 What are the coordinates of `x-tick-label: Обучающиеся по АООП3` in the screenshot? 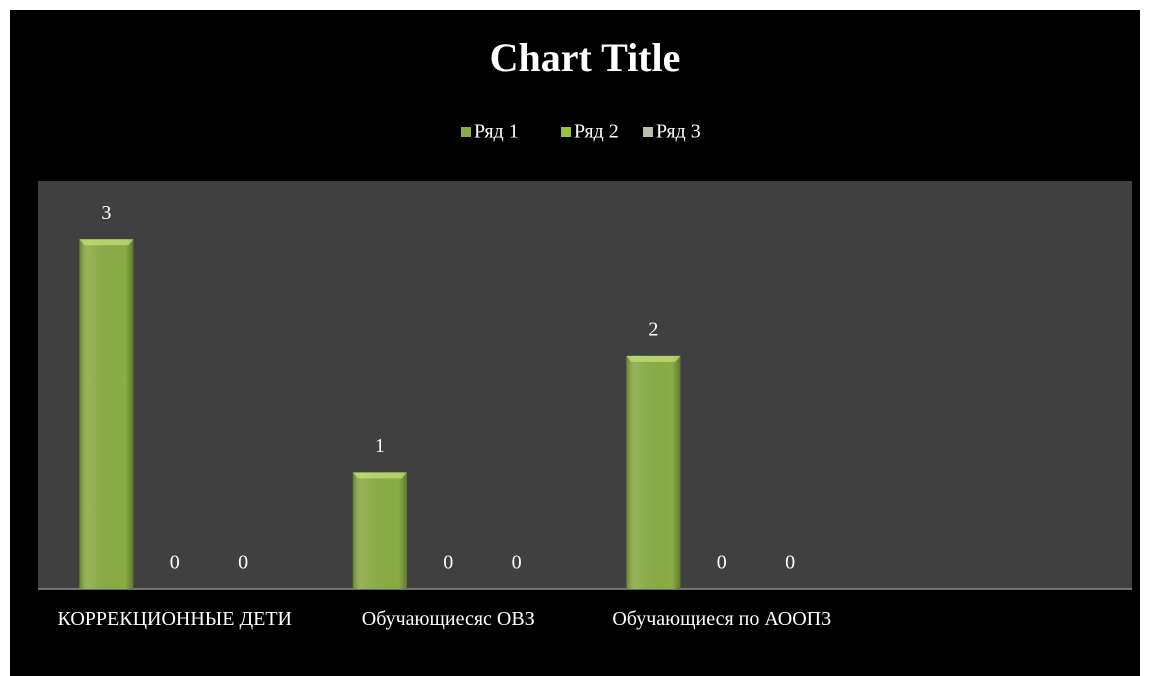 It's located at (722, 619).